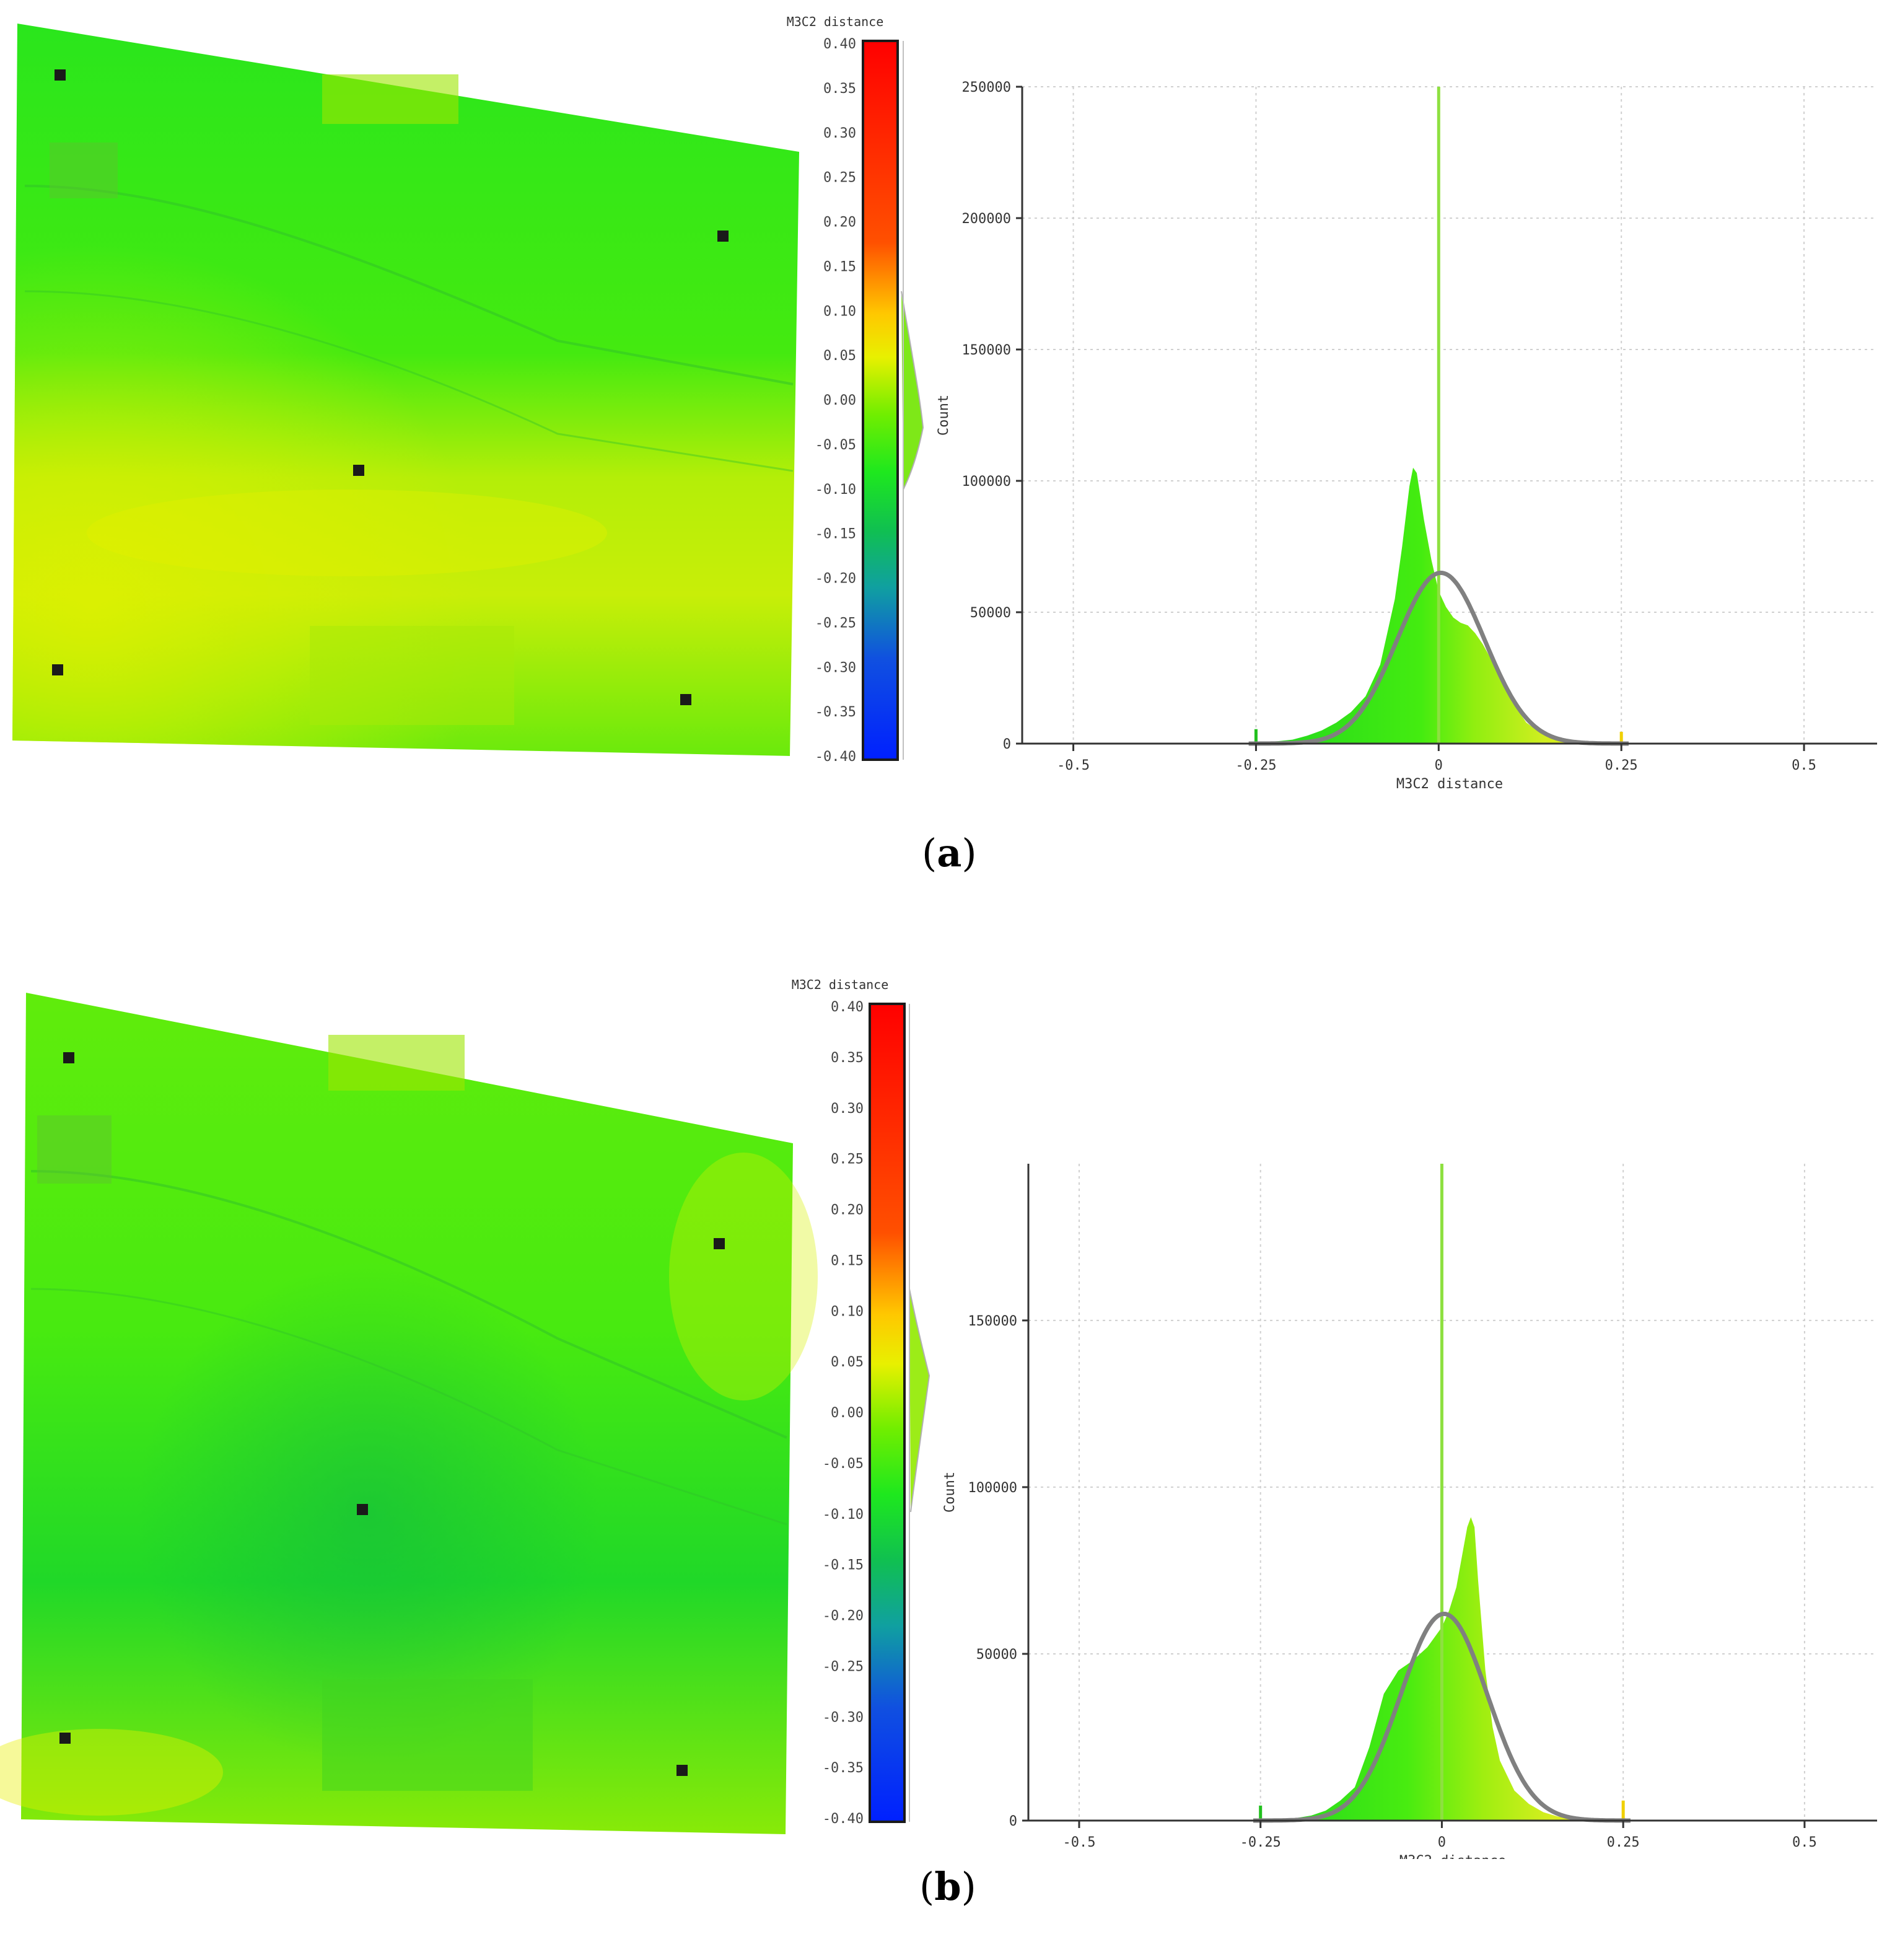  What do you see at coordinates (949, 853) in the screenshot?
I see `panel-a-caption: (a)` at bounding box center [949, 853].